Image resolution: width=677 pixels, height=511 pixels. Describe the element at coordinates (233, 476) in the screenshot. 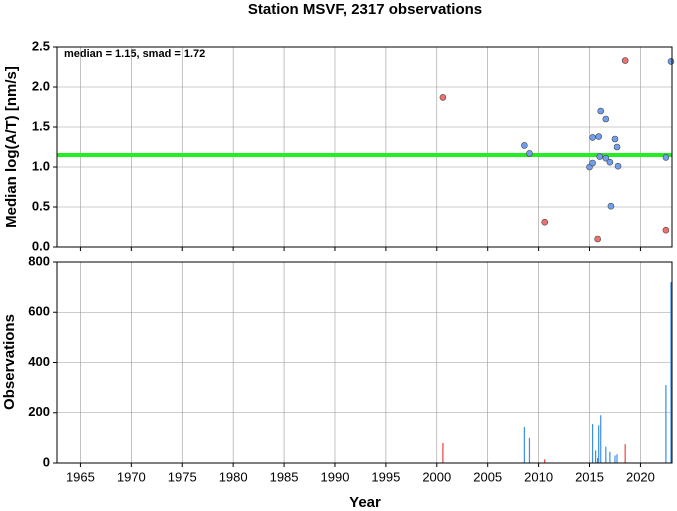

I see `x-tick-label: 1980` at that location.